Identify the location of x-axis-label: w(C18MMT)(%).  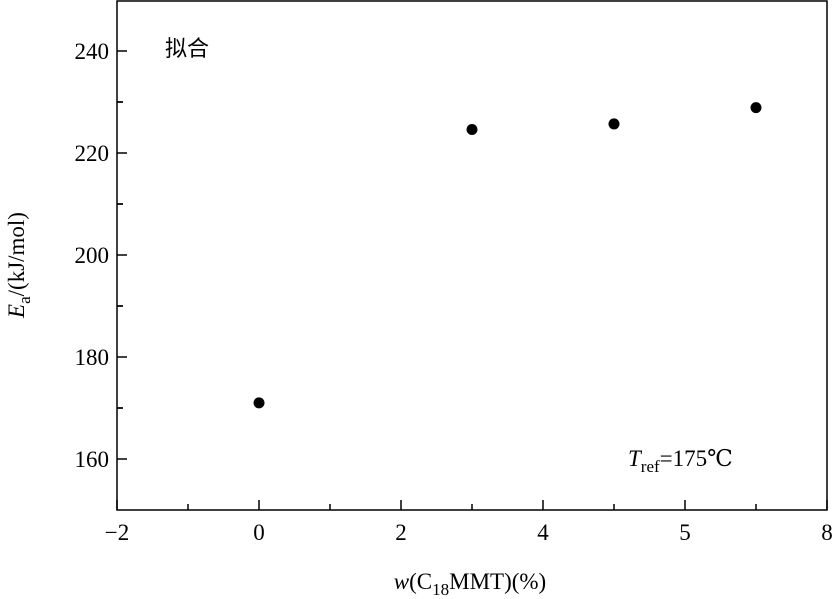
(470, 584).